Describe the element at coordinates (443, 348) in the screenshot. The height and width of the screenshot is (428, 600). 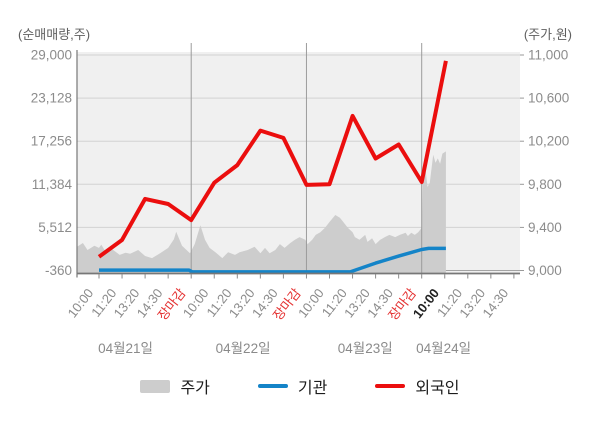
I see `date-label: 04월24일` at that location.